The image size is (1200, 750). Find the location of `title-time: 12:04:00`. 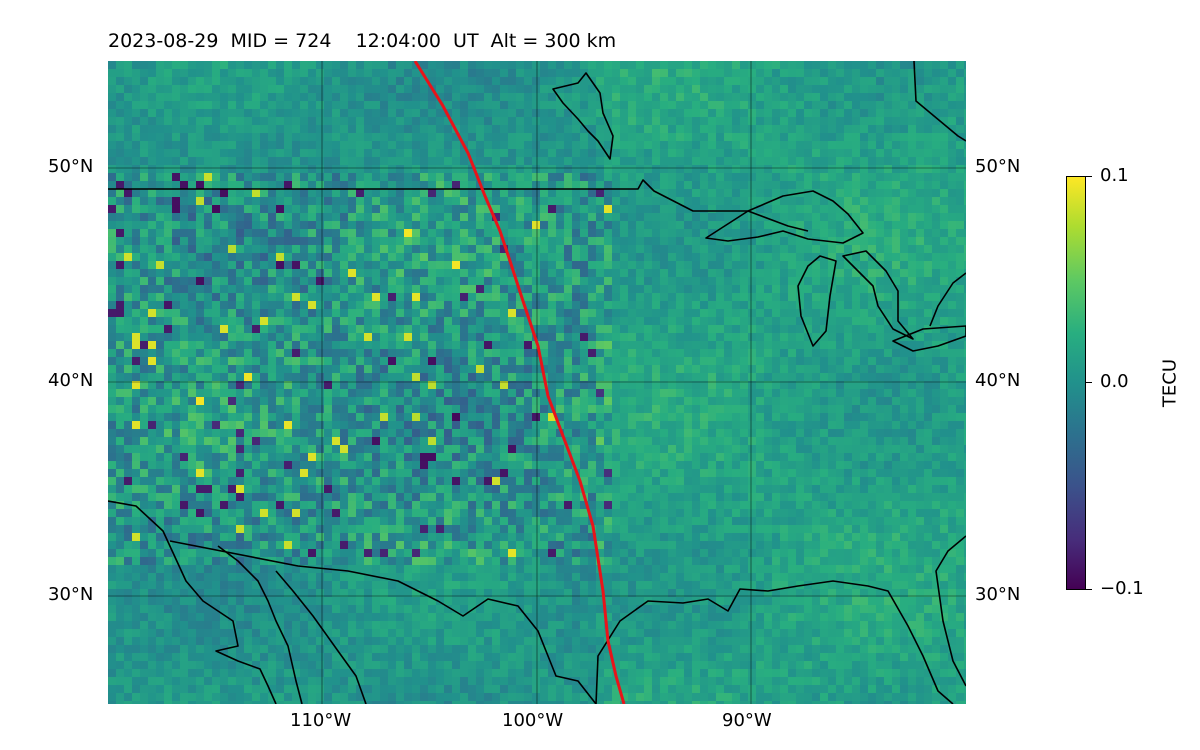

title-time: 12:04:00 is located at coordinates (398, 41).